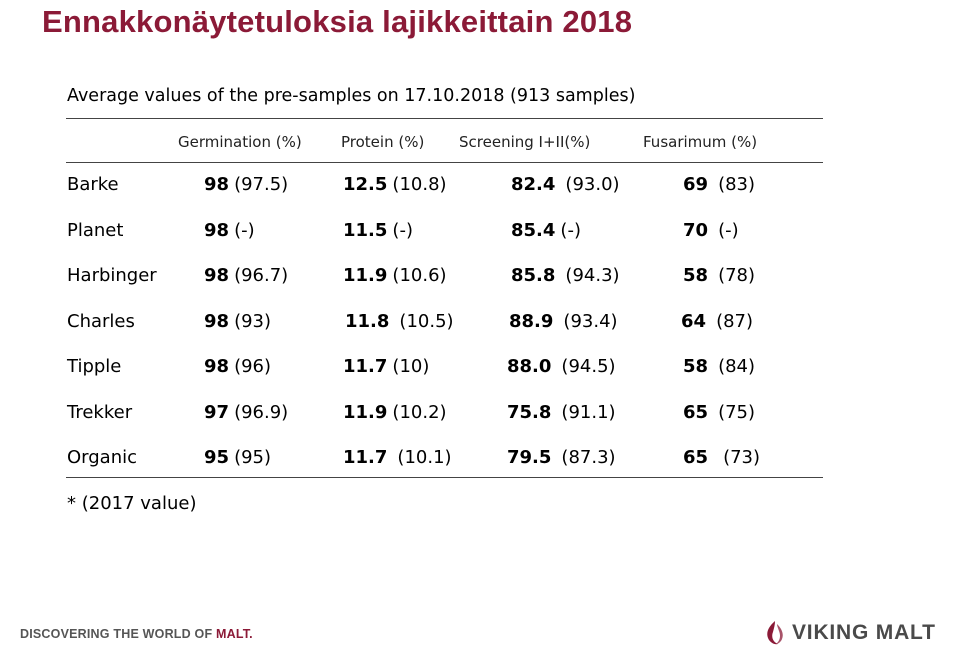 The image size is (956, 657). Describe the element at coordinates (136, 634) in the screenshot. I see `tagline: DISCOVERING THE WORLD OF MALT.` at that location.